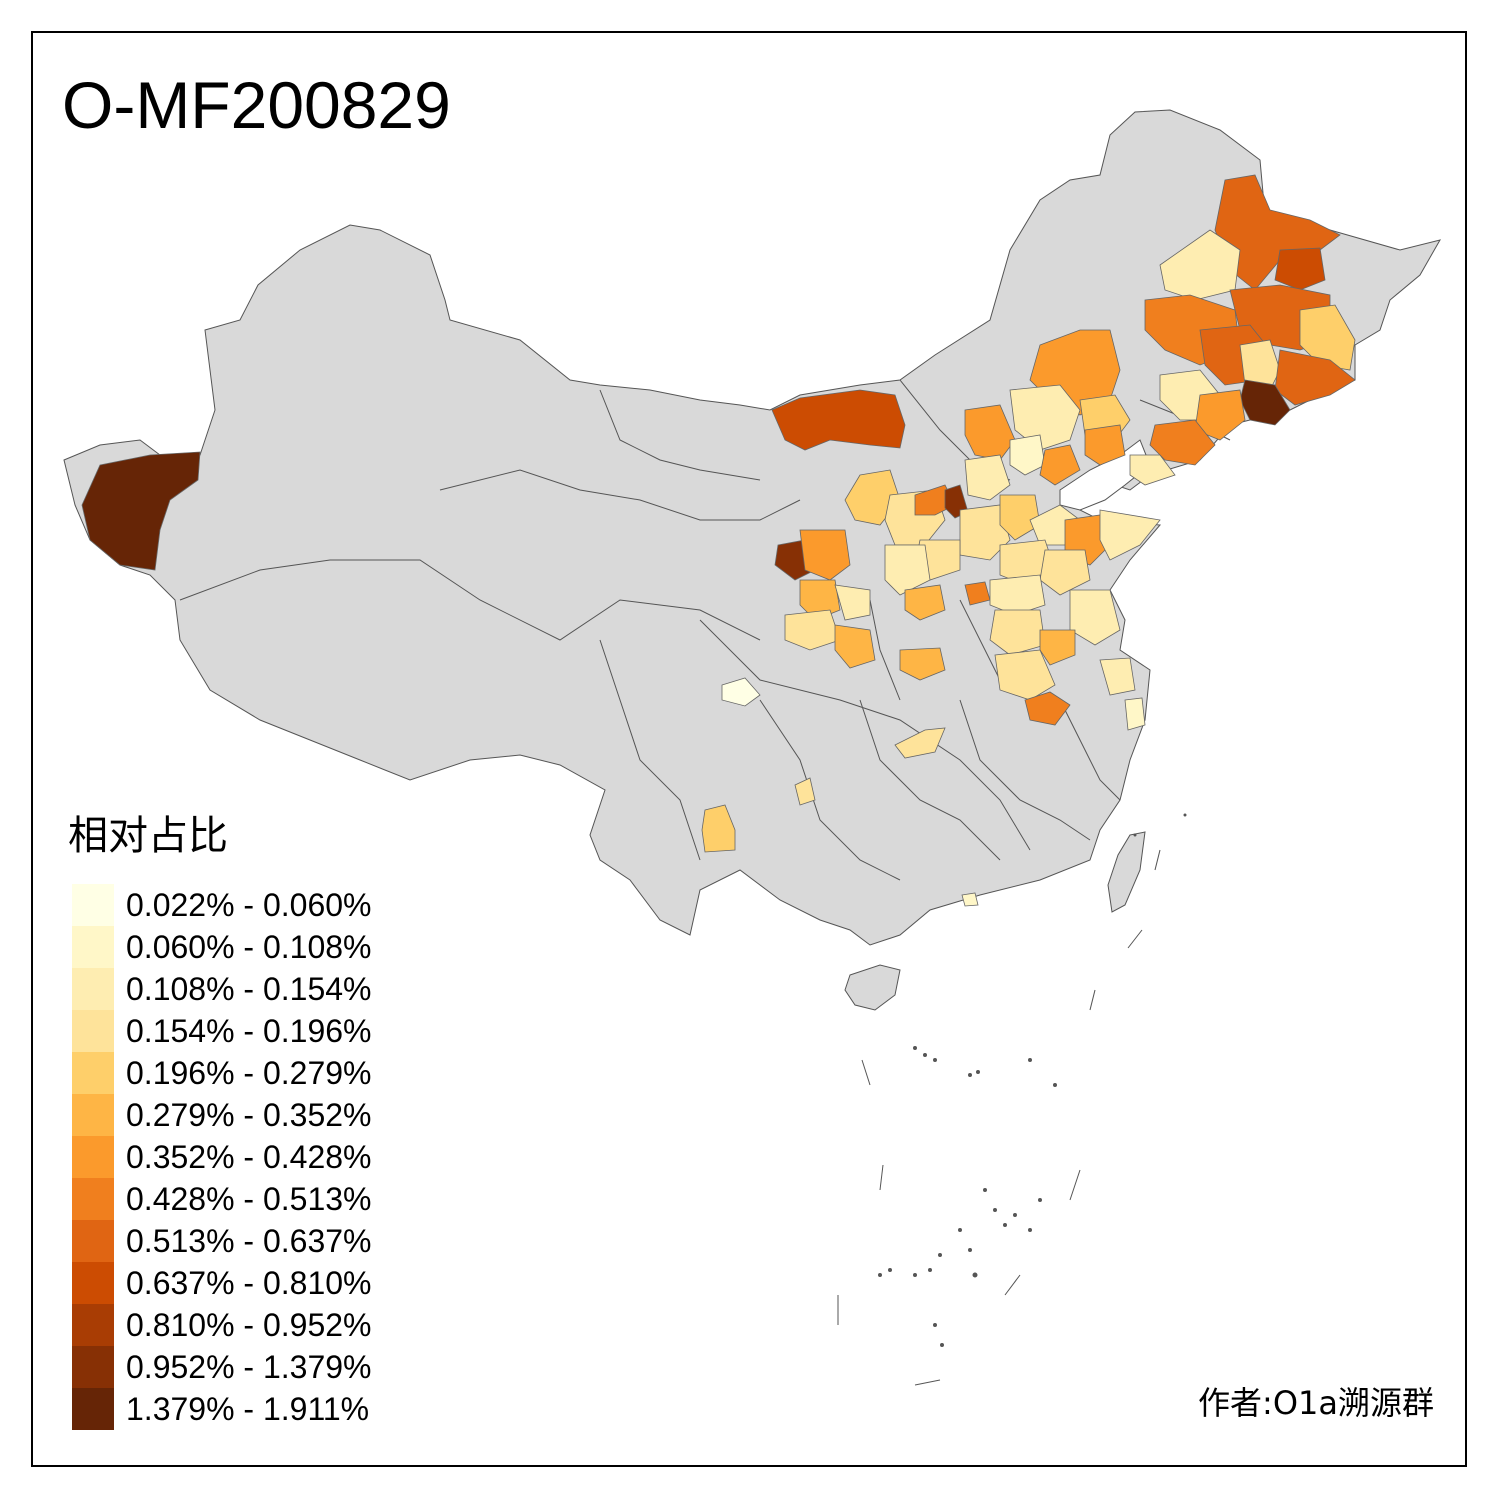 Image resolution: width=1500 pixels, height=1500 pixels. I want to click on region-nanjing, so click(1117, 676).